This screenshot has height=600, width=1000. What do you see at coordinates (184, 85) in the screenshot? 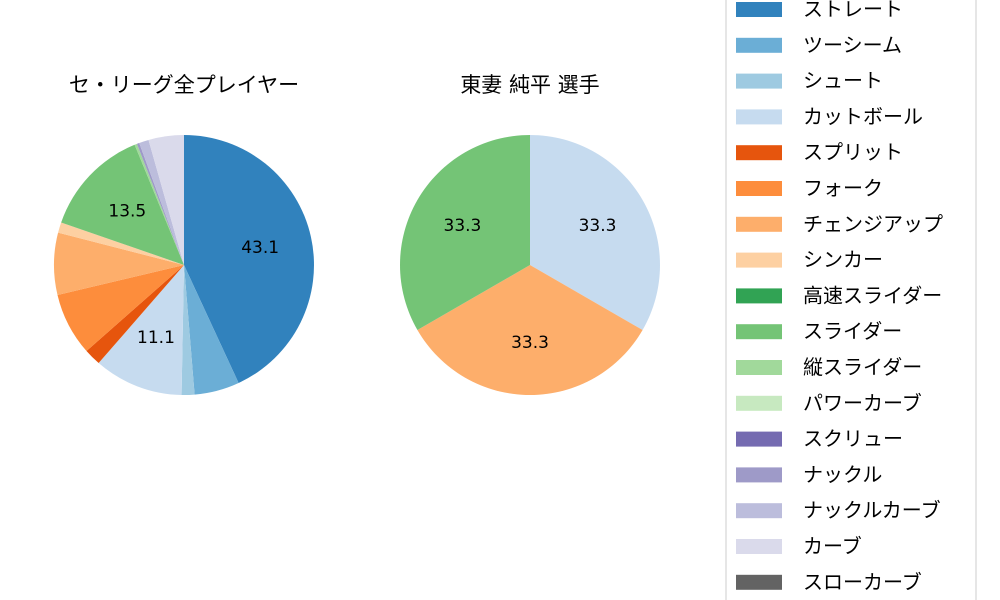
I see `pie-title-league: セ・リーグ全プレイヤー` at bounding box center [184, 85].